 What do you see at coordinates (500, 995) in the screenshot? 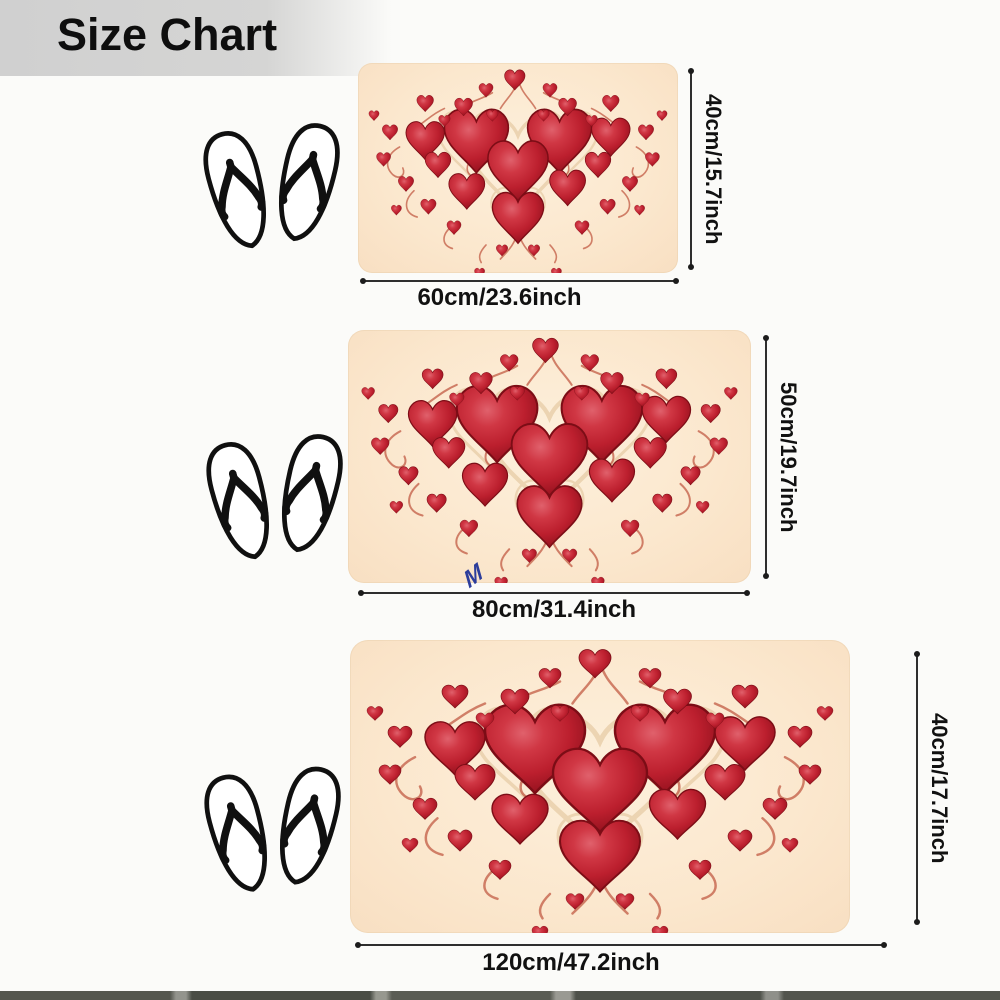
I see `footer-partial-strip` at bounding box center [500, 995].